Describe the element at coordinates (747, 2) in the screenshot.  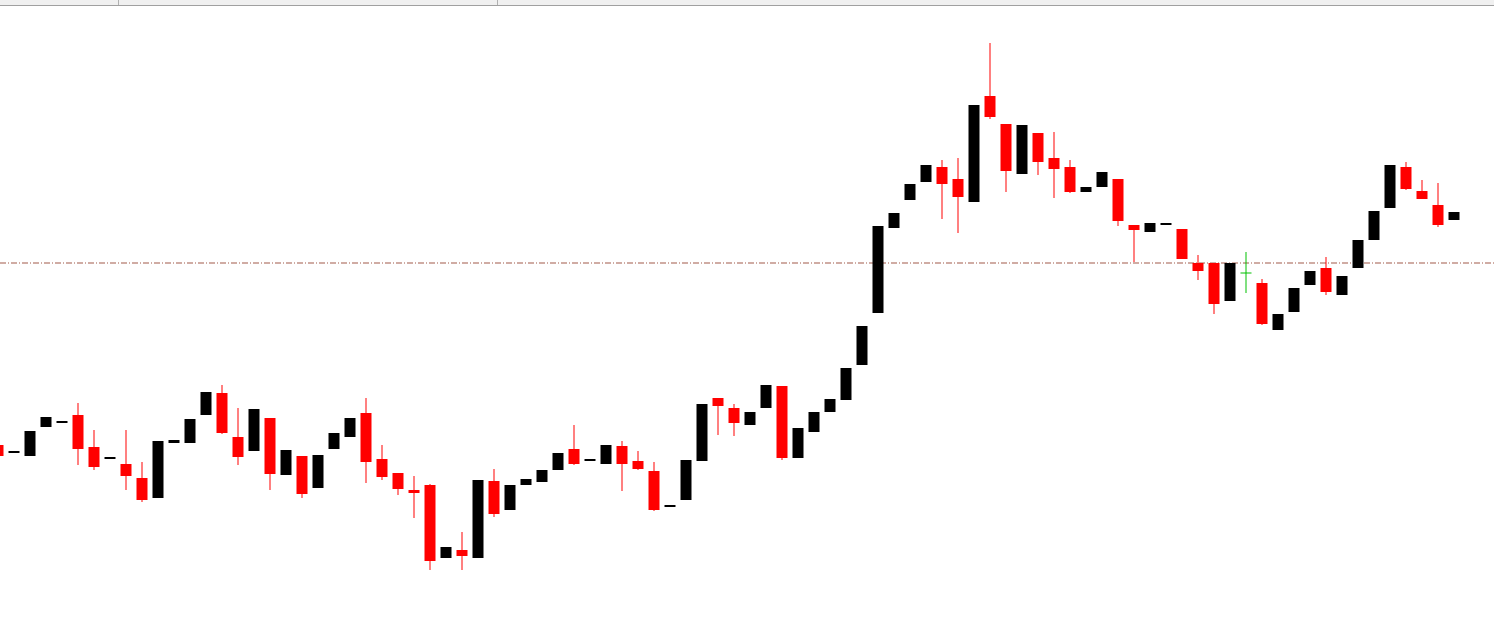
I see `toolbar-strip` at that location.